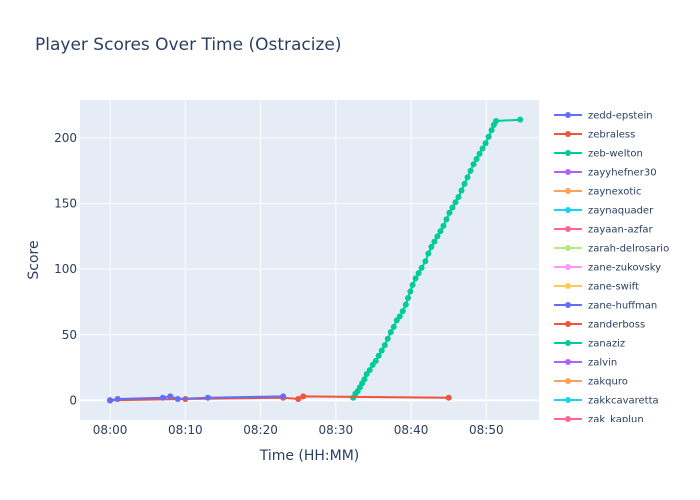  Describe the element at coordinates (624, 268) in the screenshot. I see `legend-label: zane-zukovsky` at that location.